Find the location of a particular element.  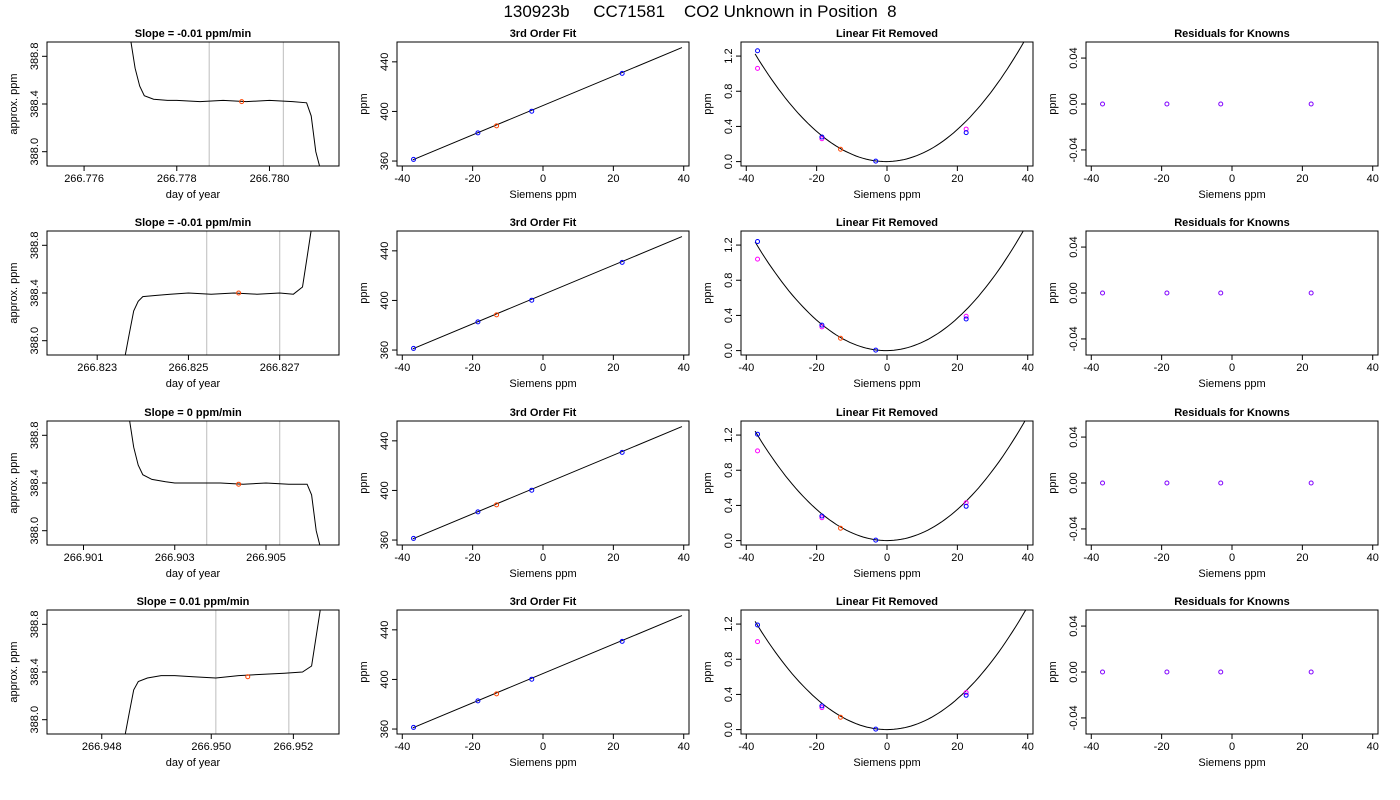

trace-line is located at coordinates (218, 293).